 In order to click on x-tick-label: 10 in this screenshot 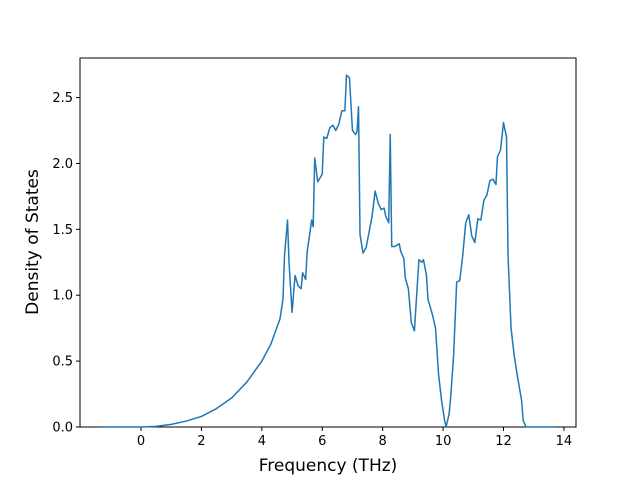, I will do `click(443, 441)`.